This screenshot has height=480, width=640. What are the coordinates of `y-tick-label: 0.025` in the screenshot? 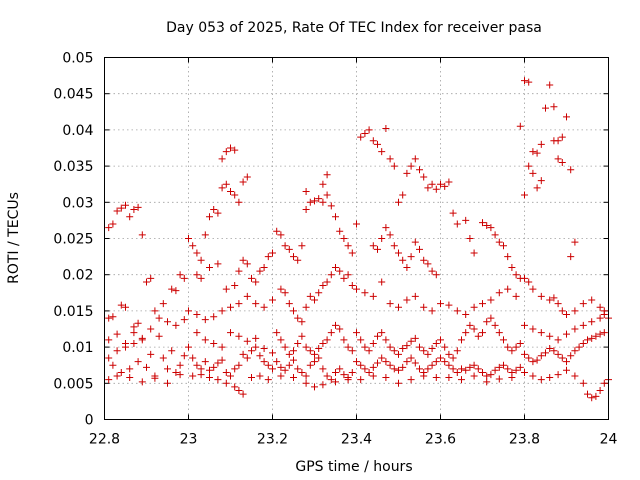 It's located at (73, 240).